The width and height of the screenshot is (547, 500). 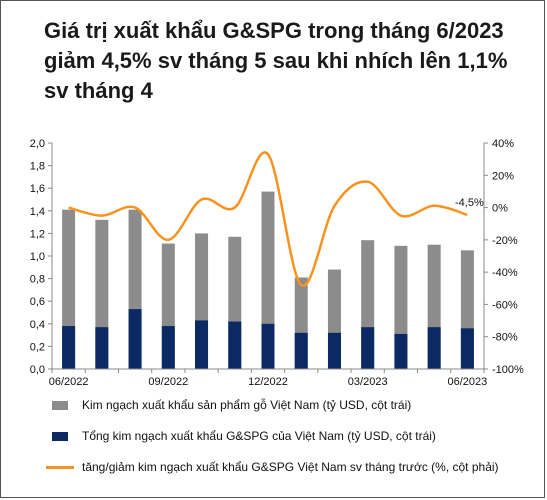 I want to click on x-tick-label: 03/2023, so click(x=368, y=382).